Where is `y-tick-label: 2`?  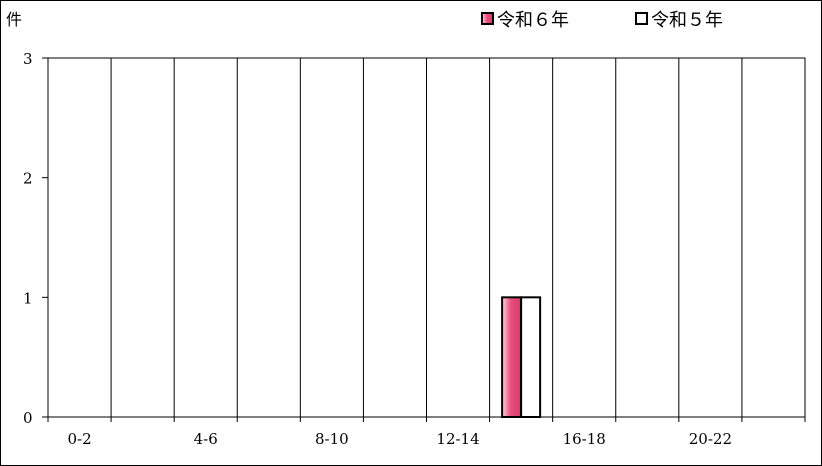
y-tick-label: 2 is located at coordinates (28, 179).